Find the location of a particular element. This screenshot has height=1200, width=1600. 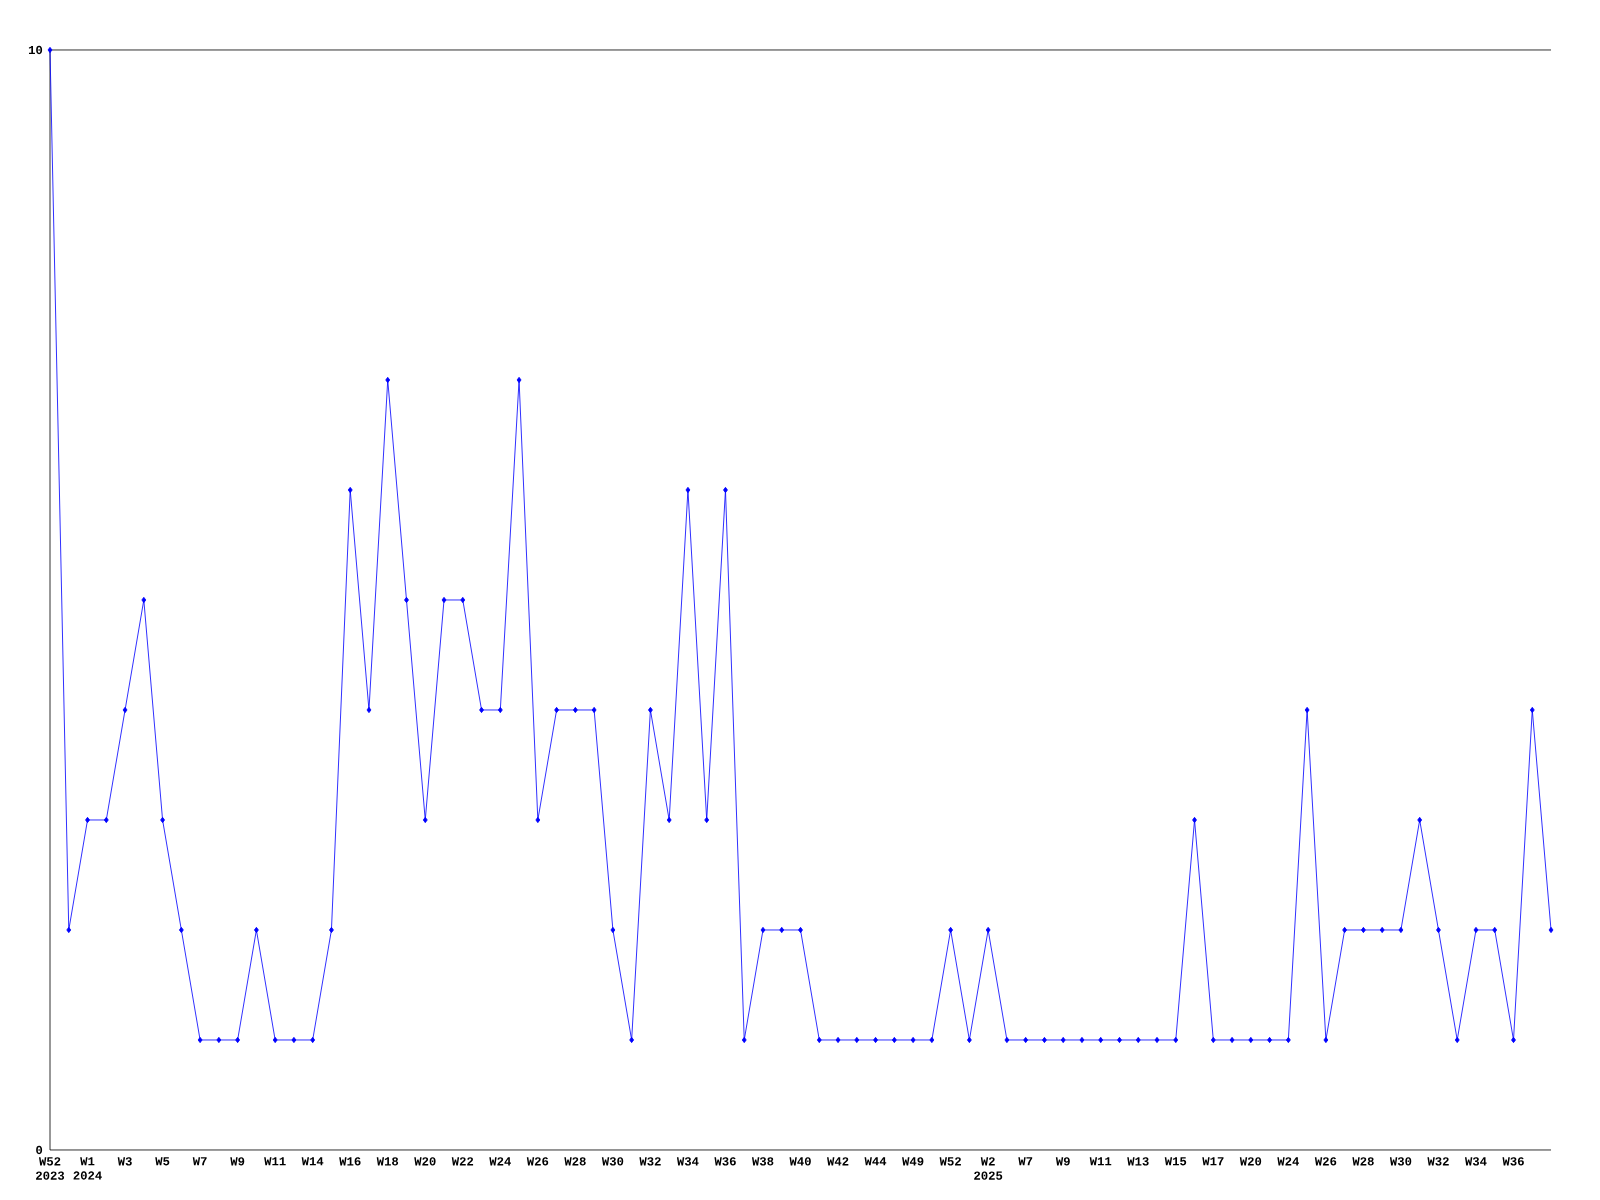

x-tick-label: W2 2025 is located at coordinates (988, 1168).